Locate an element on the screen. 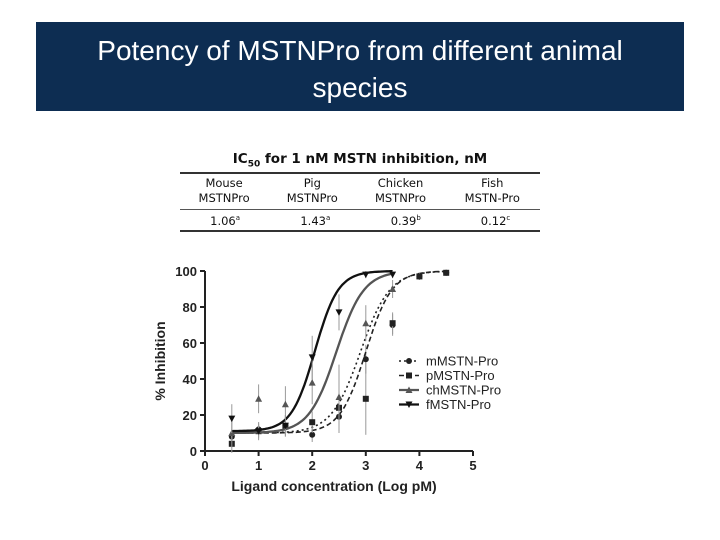 Image resolution: width=720 pixels, height=540 pixels. legend-label-f: fMSTN-Pro is located at coordinates (458, 404).